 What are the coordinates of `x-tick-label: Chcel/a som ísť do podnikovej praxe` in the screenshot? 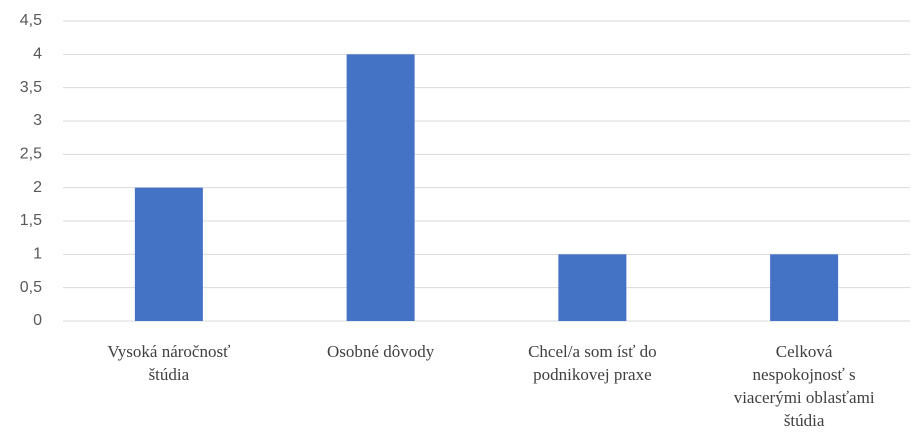 It's located at (592, 363).